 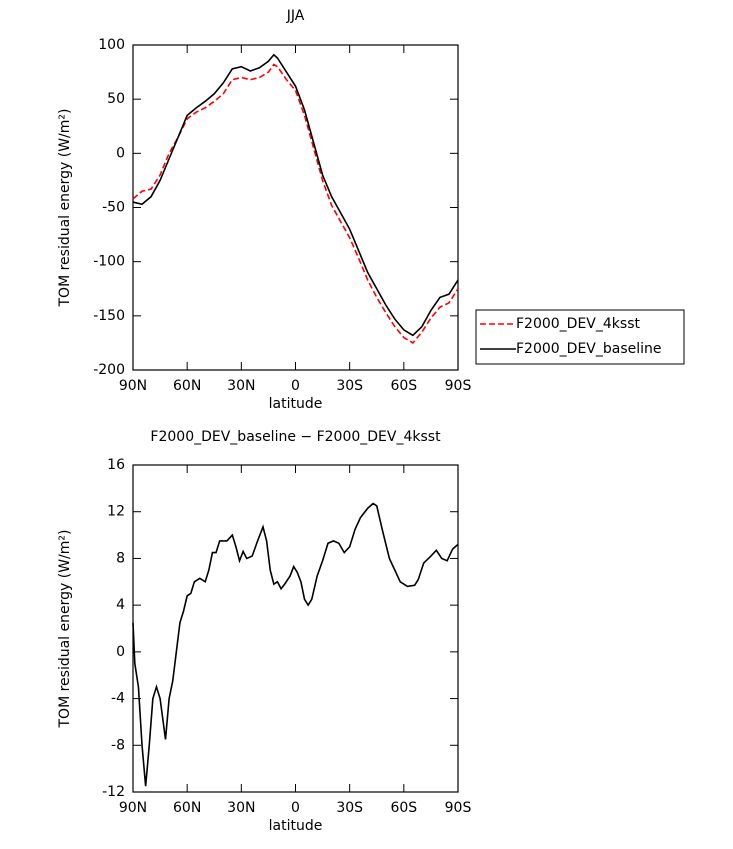 What do you see at coordinates (120, 605) in the screenshot?
I see `y-tick-label: 4` at bounding box center [120, 605].